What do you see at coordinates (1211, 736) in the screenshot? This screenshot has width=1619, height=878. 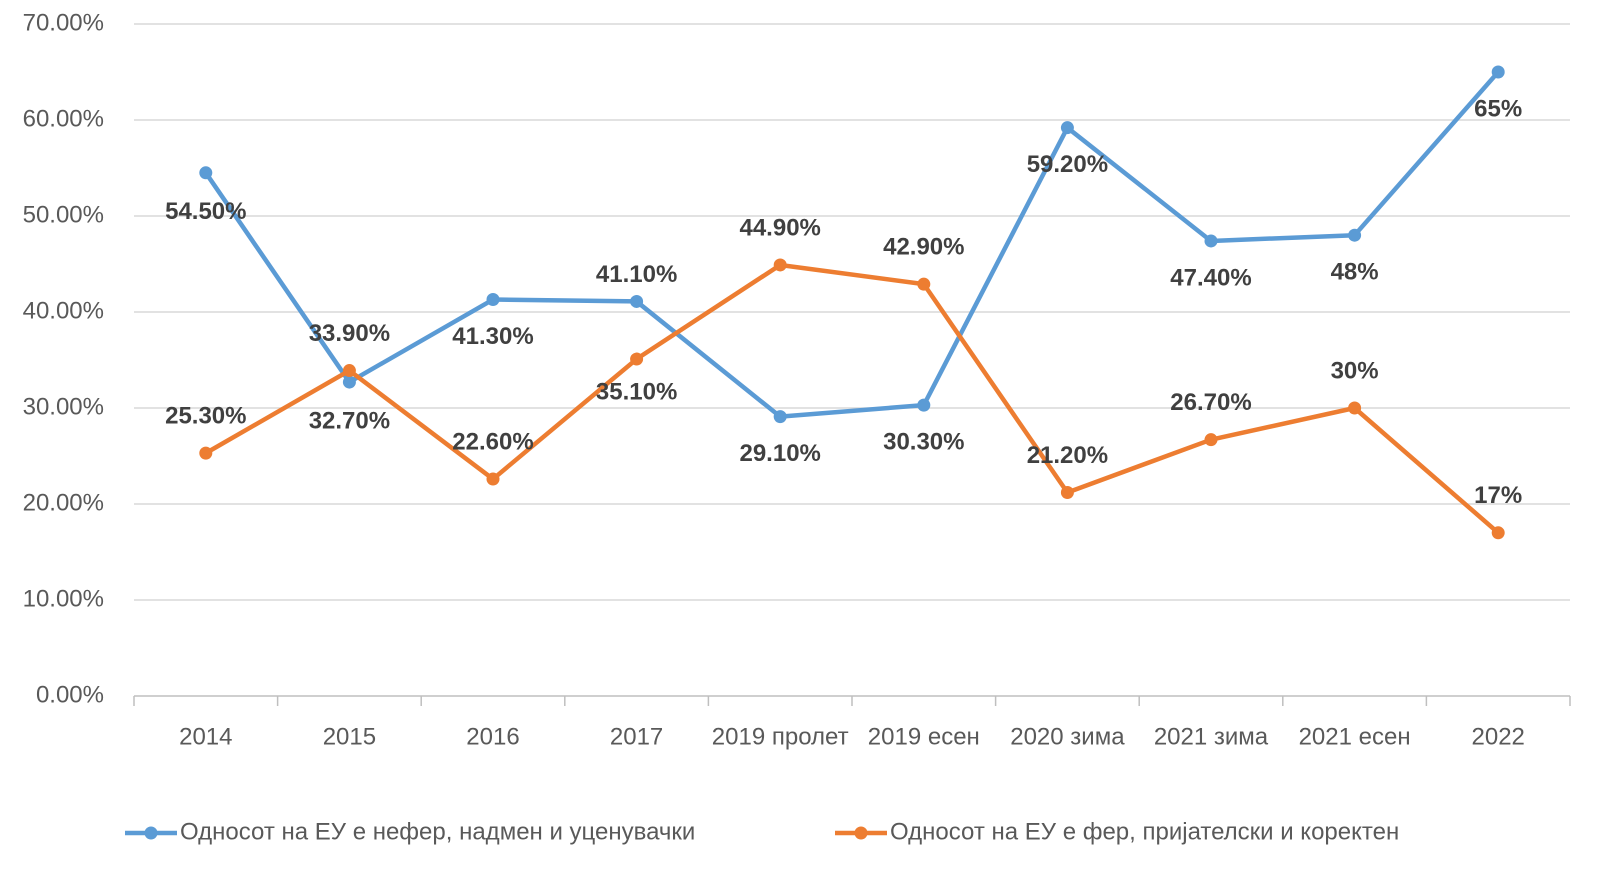 I see `x-tick-label: 2021 зима` at bounding box center [1211, 736].